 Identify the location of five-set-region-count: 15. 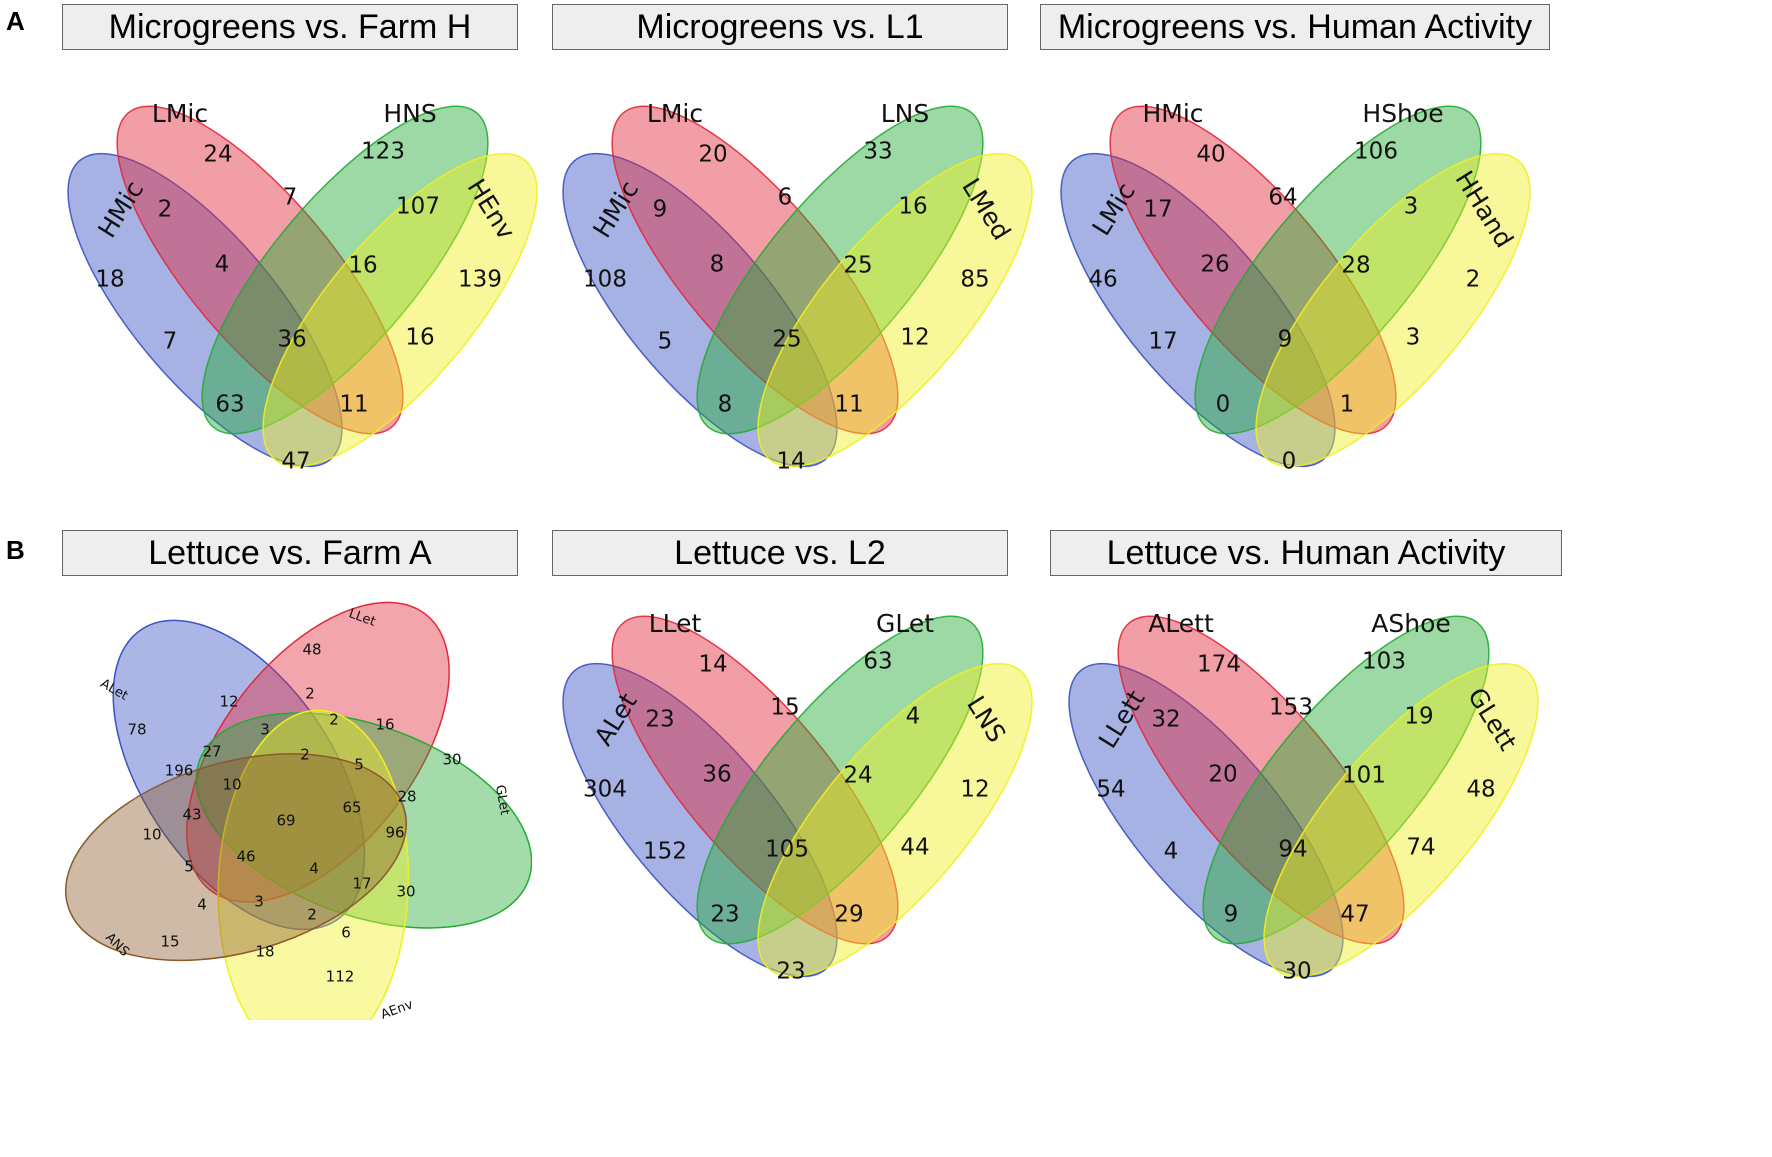
(169, 942).